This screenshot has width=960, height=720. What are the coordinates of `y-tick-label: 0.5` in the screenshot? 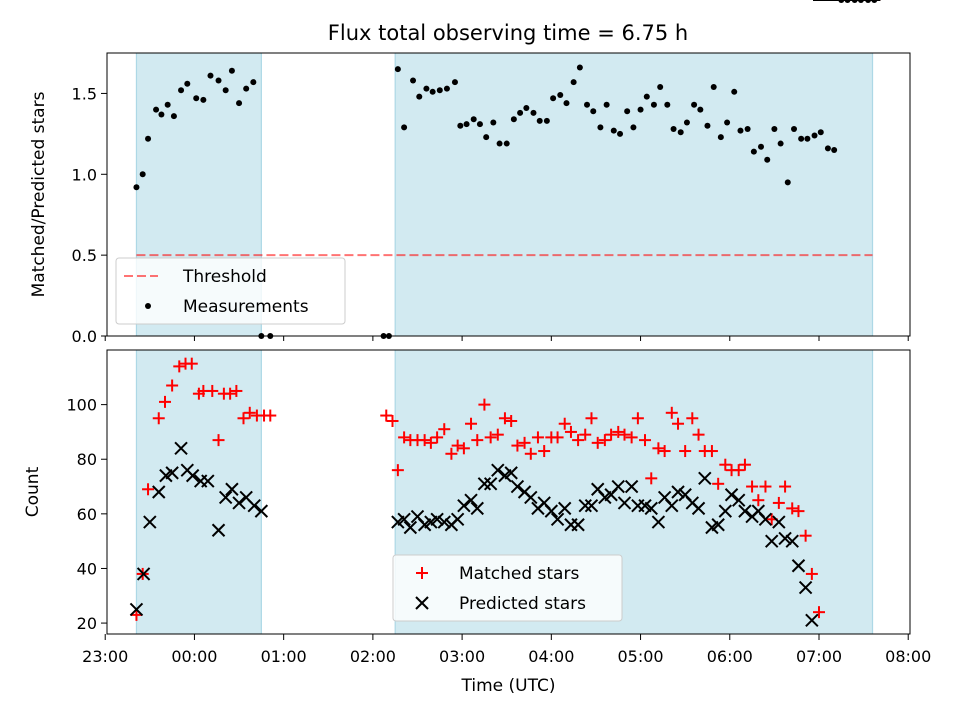 It's located at (84, 255).